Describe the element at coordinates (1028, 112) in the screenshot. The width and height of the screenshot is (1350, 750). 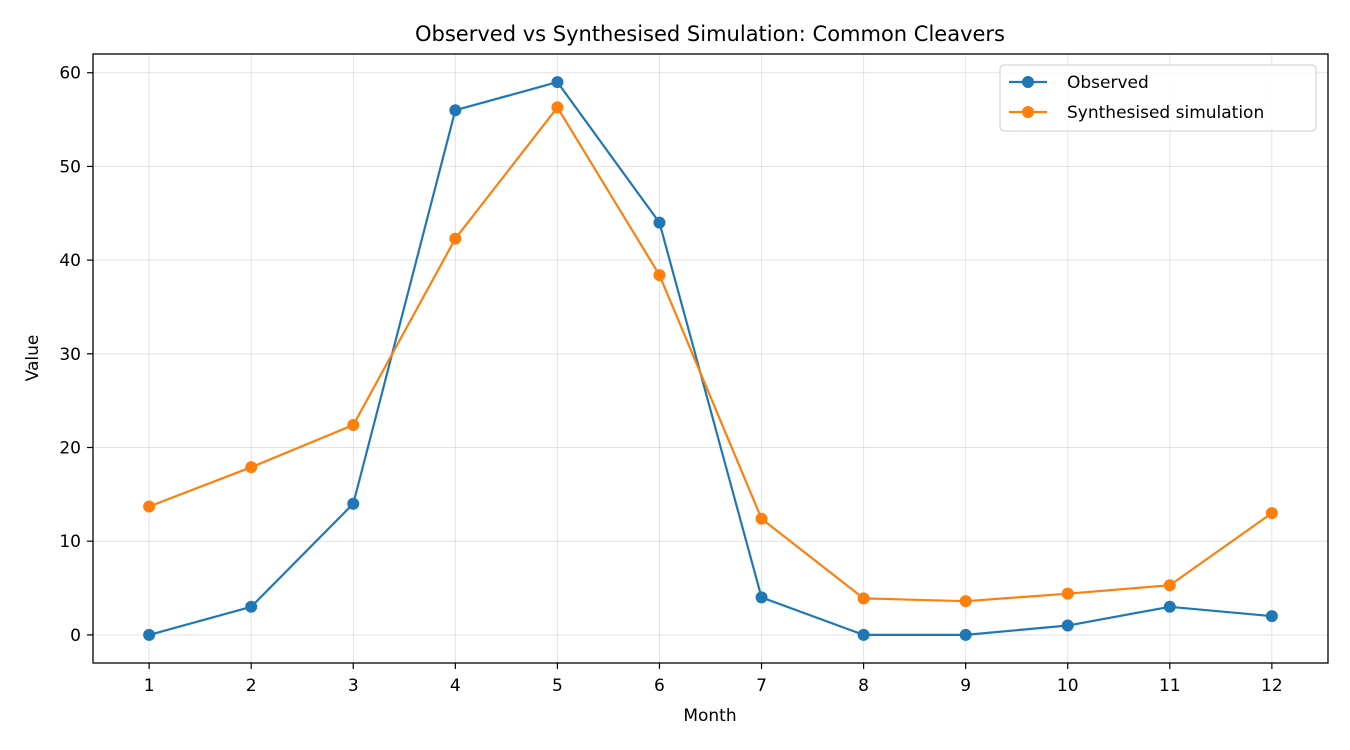
I see `legend-simulation-marker` at that location.